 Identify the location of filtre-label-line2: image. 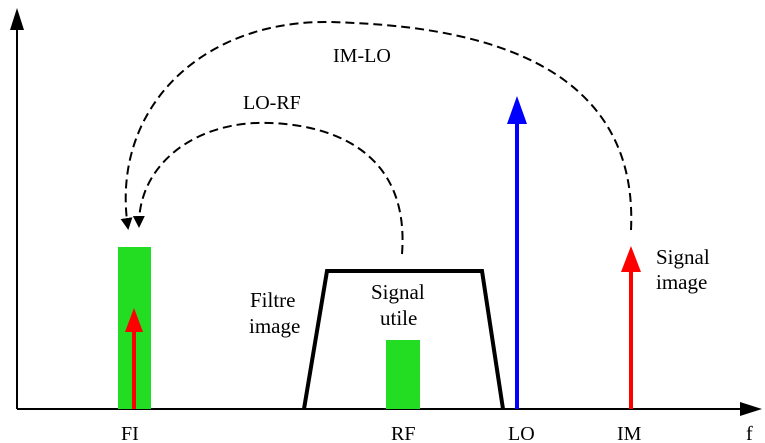
(274, 326).